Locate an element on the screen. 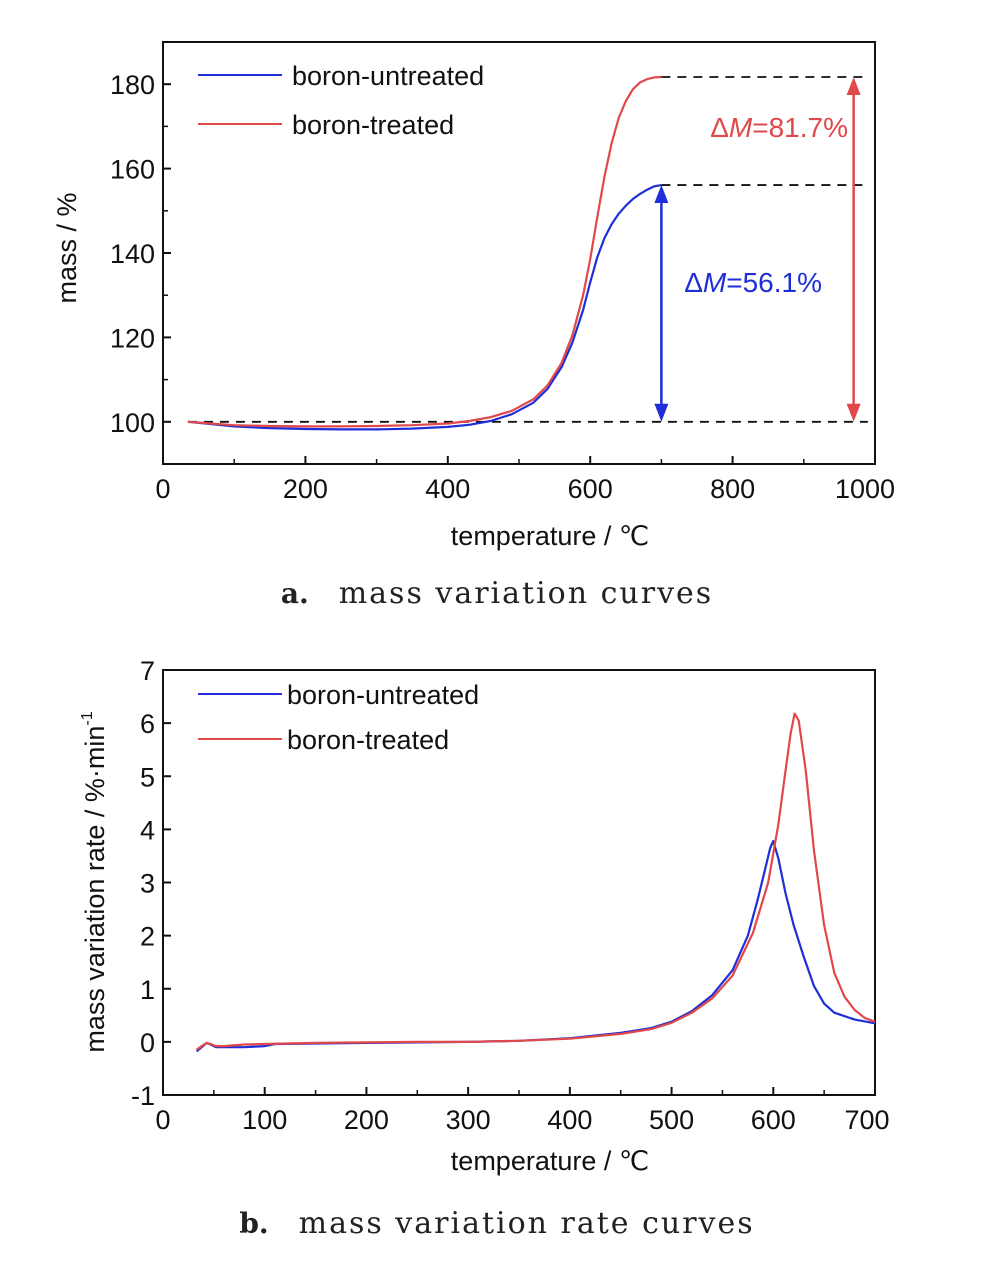 This screenshot has width=994, height=1261. y-tick-label: 180 is located at coordinates (132, 85).